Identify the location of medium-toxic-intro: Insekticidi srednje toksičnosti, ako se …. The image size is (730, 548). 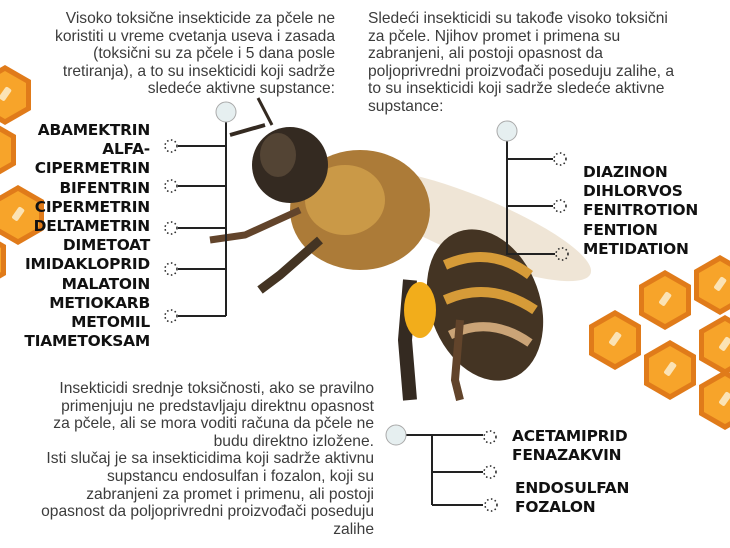
(207, 459).